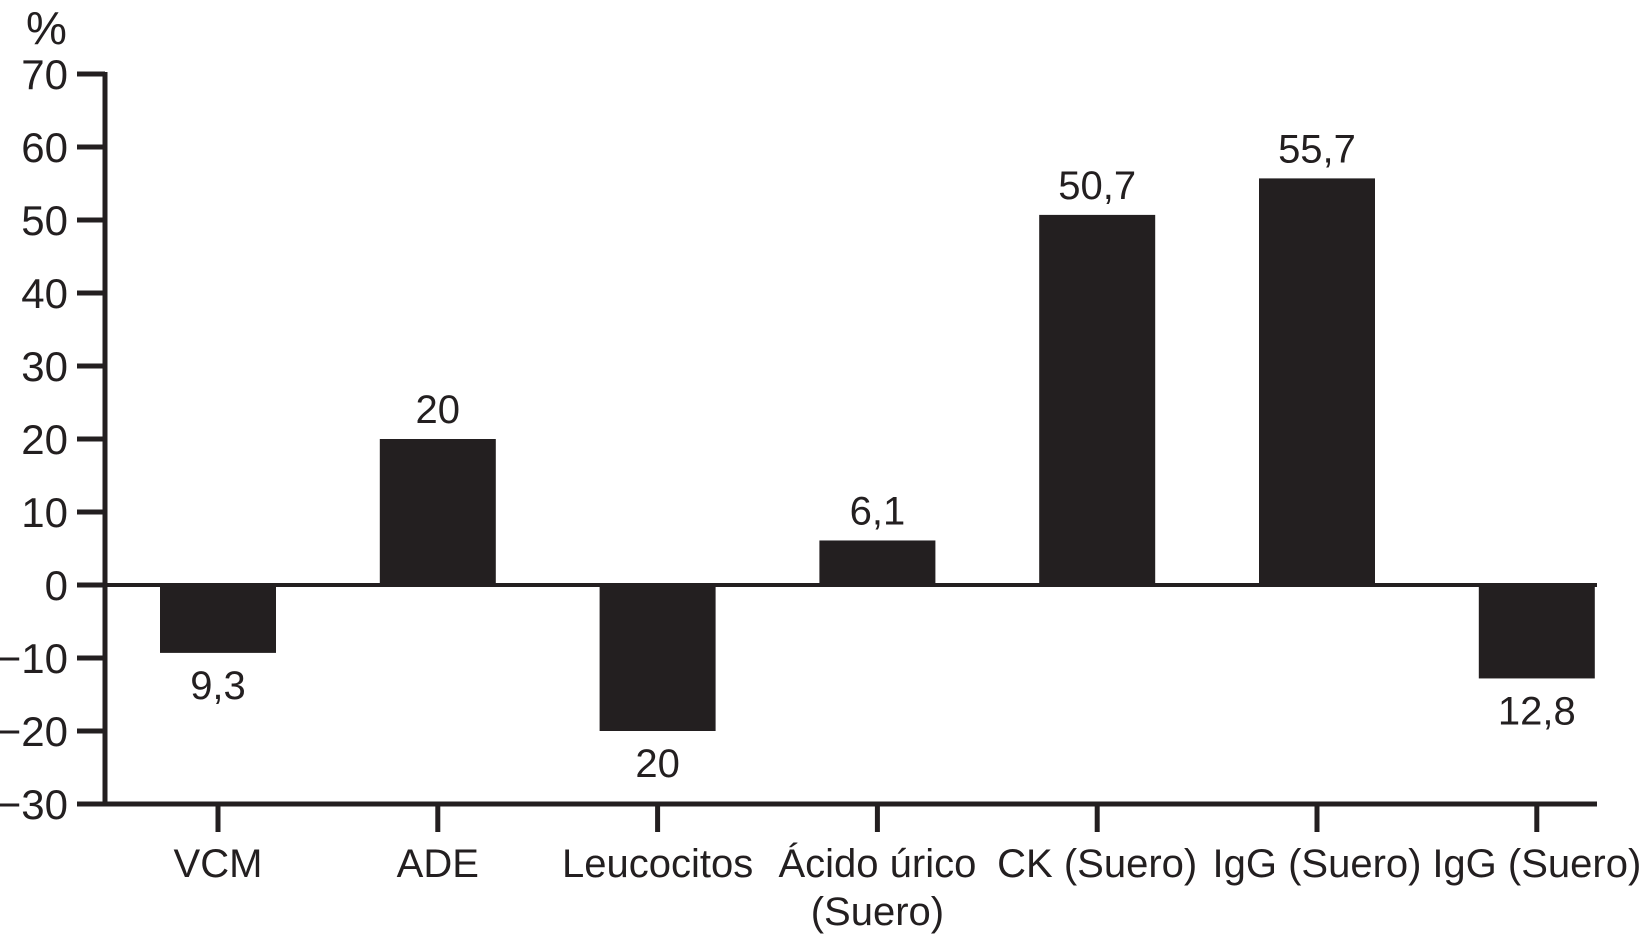 The width and height of the screenshot is (1642, 941). Describe the element at coordinates (44, 439) in the screenshot. I see `y-axis-tick-label: 20` at that location.